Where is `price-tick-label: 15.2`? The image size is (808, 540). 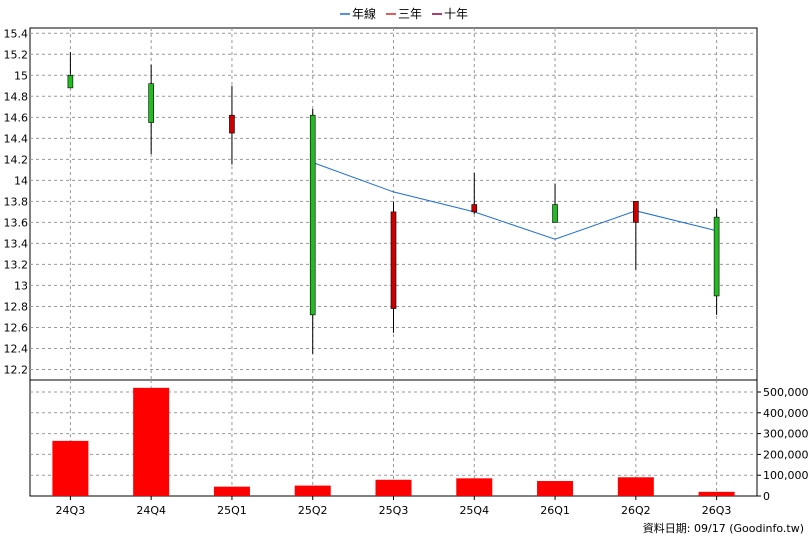
price-tick-label: 15.2 is located at coordinates (16, 54).